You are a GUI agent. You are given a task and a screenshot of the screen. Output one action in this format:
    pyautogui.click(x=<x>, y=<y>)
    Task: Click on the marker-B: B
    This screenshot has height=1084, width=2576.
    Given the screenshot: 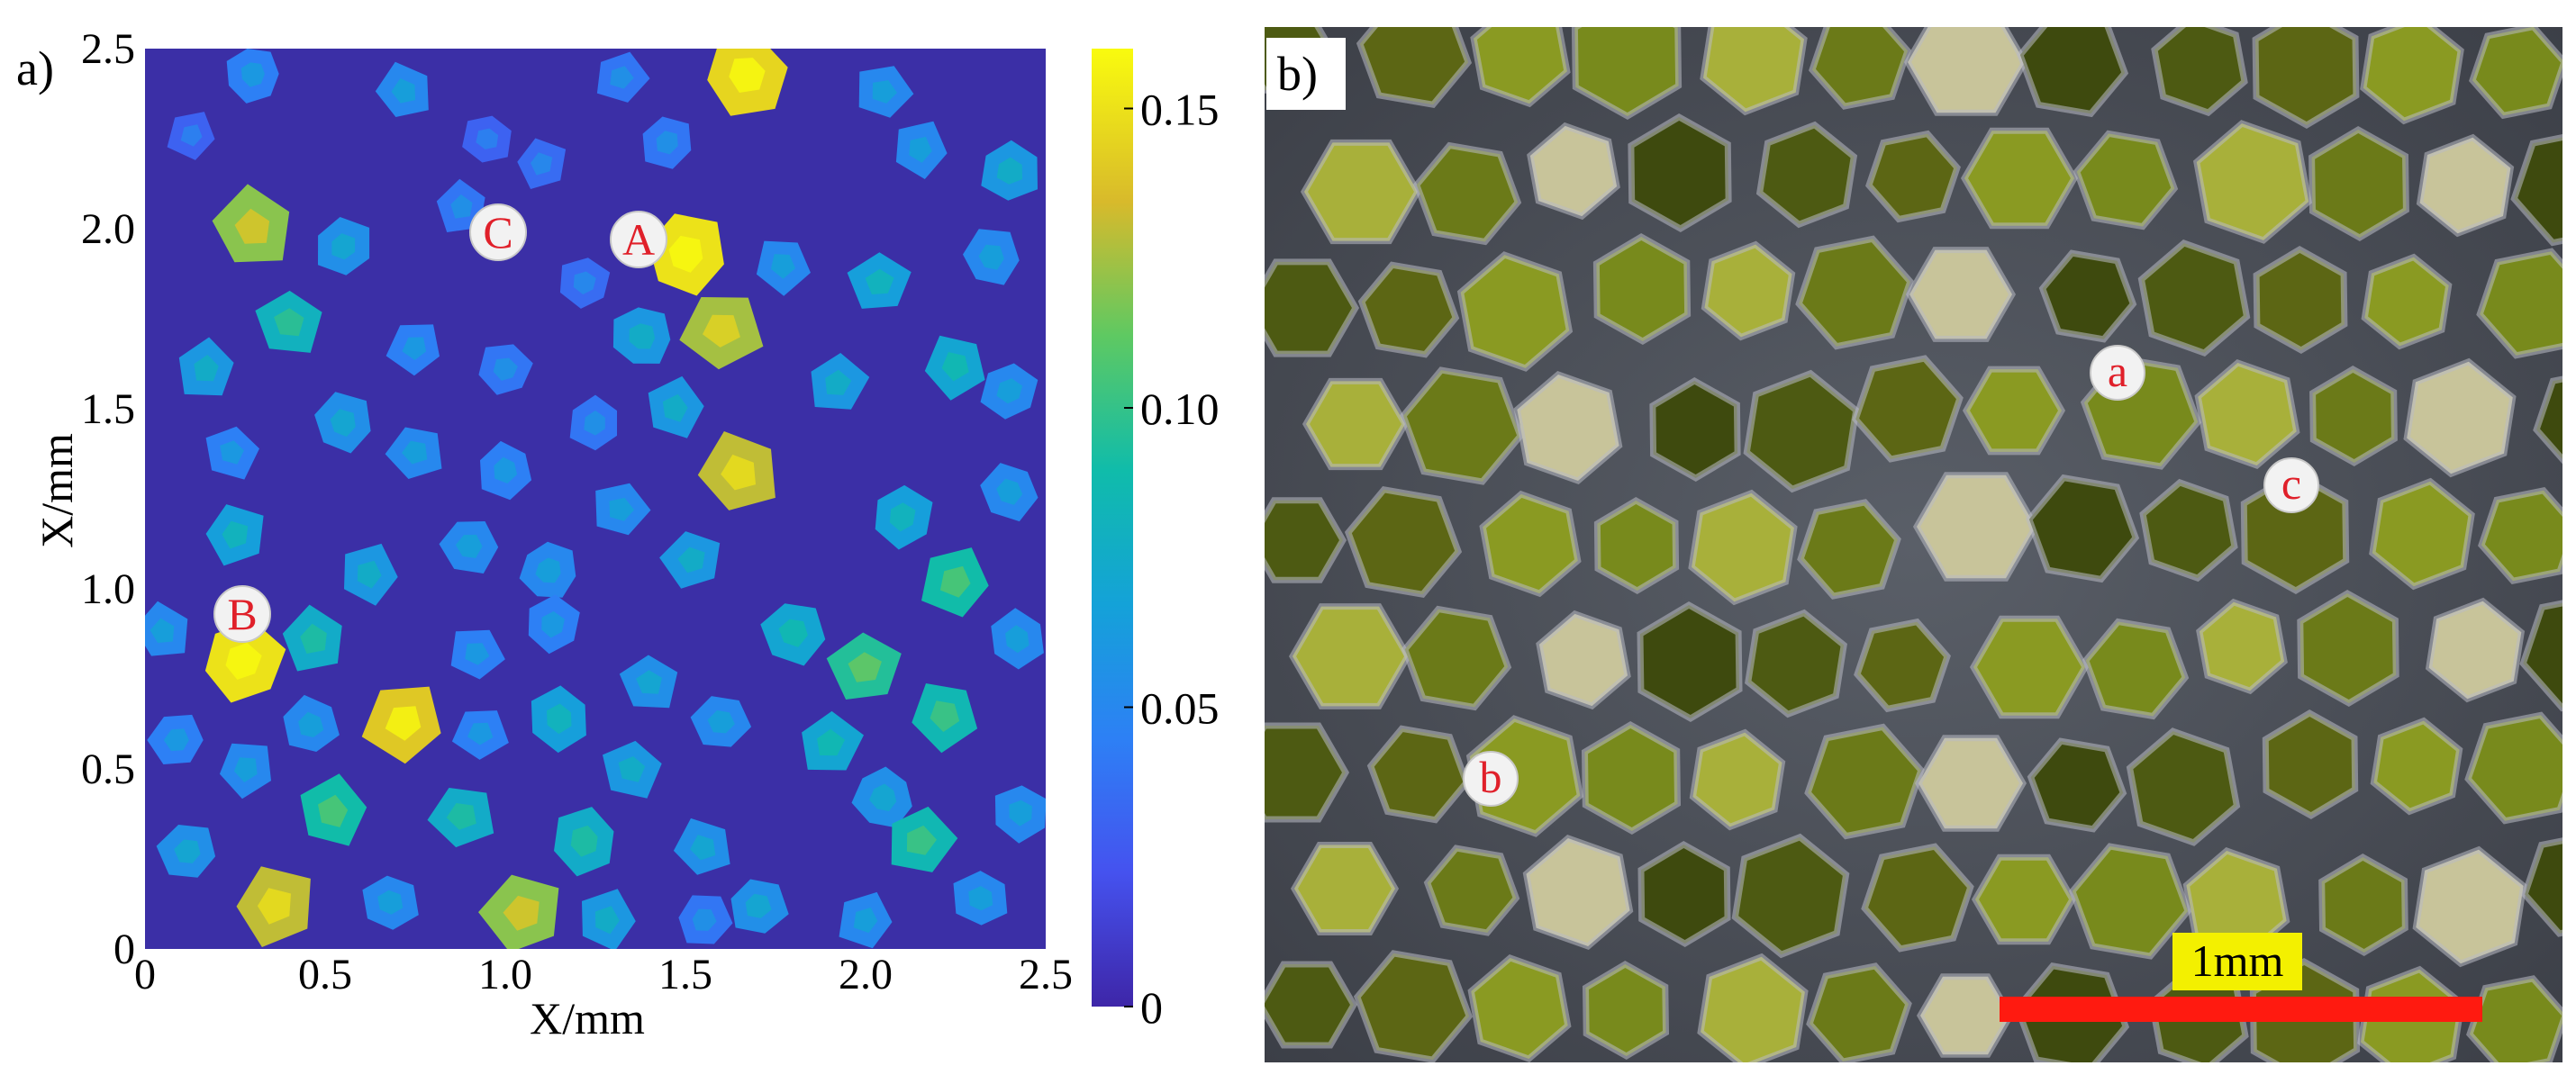 What is the action you would take?
    pyautogui.click(x=242, y=614)
    